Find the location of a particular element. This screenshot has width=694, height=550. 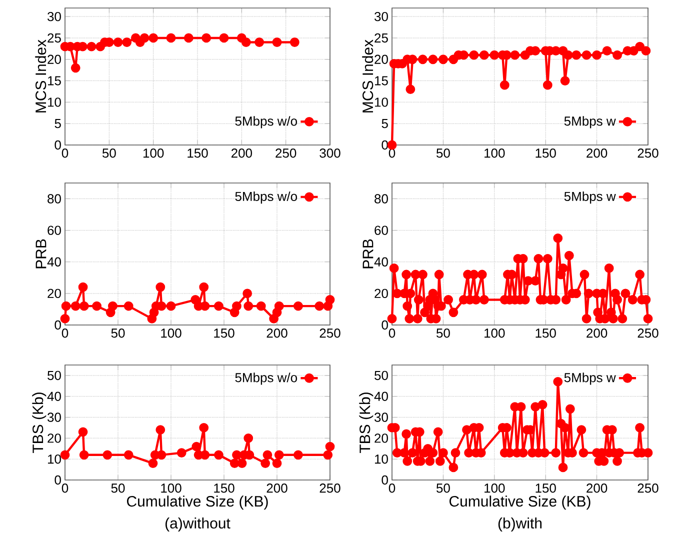

x-tick-label: 300 is located at coordinates (330, 153).